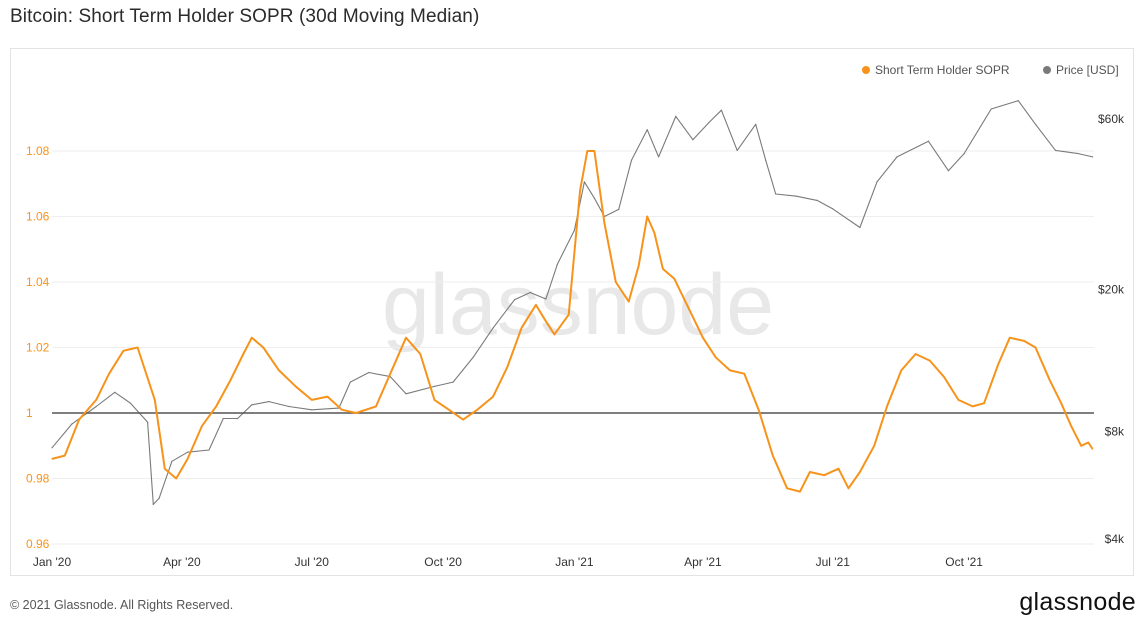 This screenshot has width=1144, height=622. I want to click on y-left-tick-1: 0.98, so click(38, 479).